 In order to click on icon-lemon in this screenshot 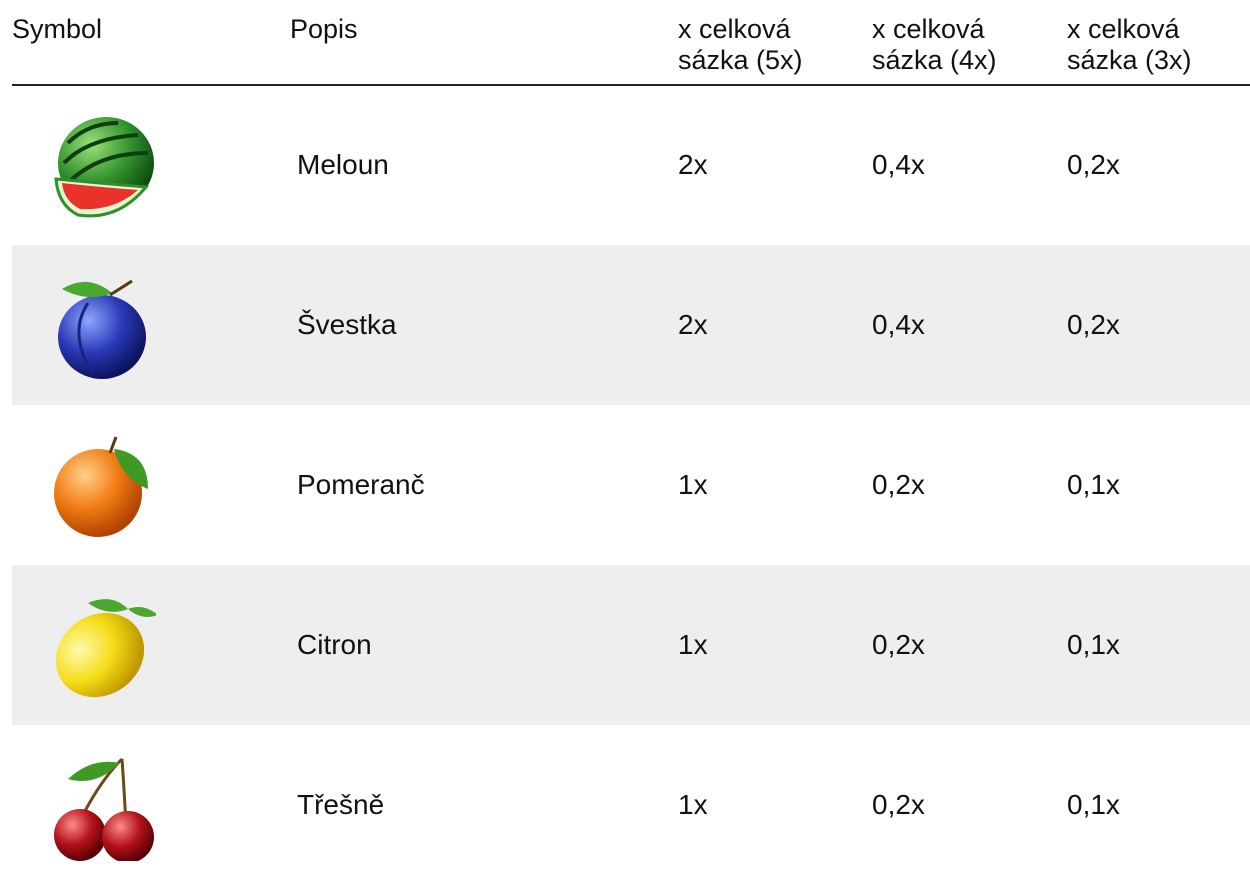, I will do `click(105, 648)`.